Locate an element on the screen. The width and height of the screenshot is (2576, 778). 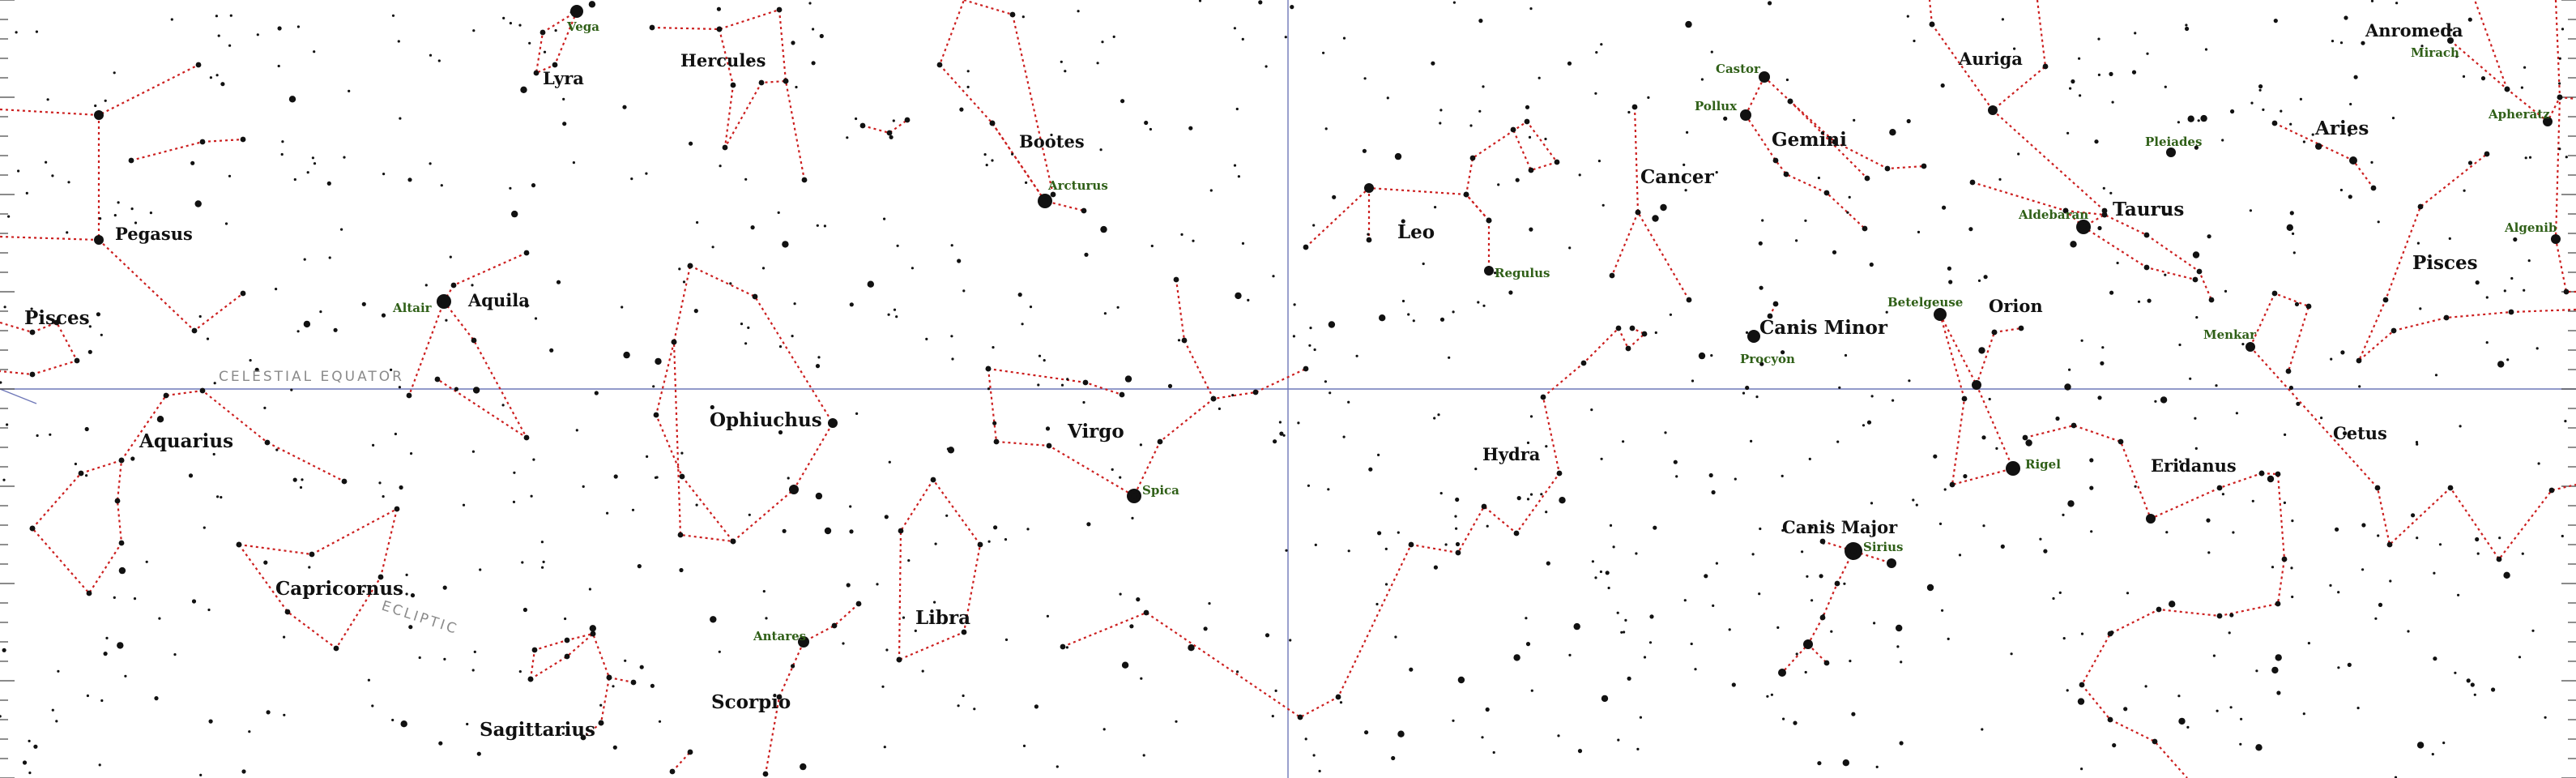
cancer-label: Cancer is located at coordinates (1678, 177).